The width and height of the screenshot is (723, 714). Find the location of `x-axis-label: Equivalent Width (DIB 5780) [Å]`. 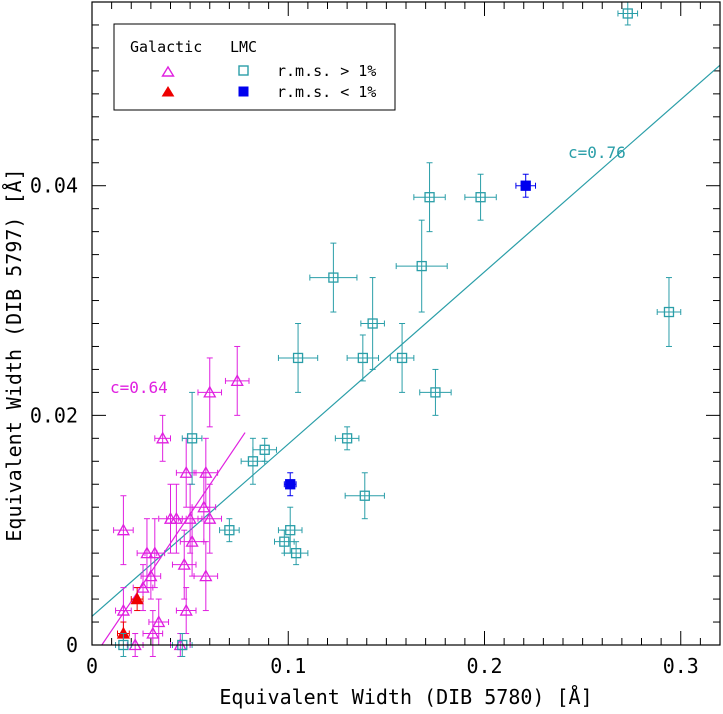

x-axis-label: Equivalent Width (DIB 5780) [Å] is located at coordinates (405, 697).